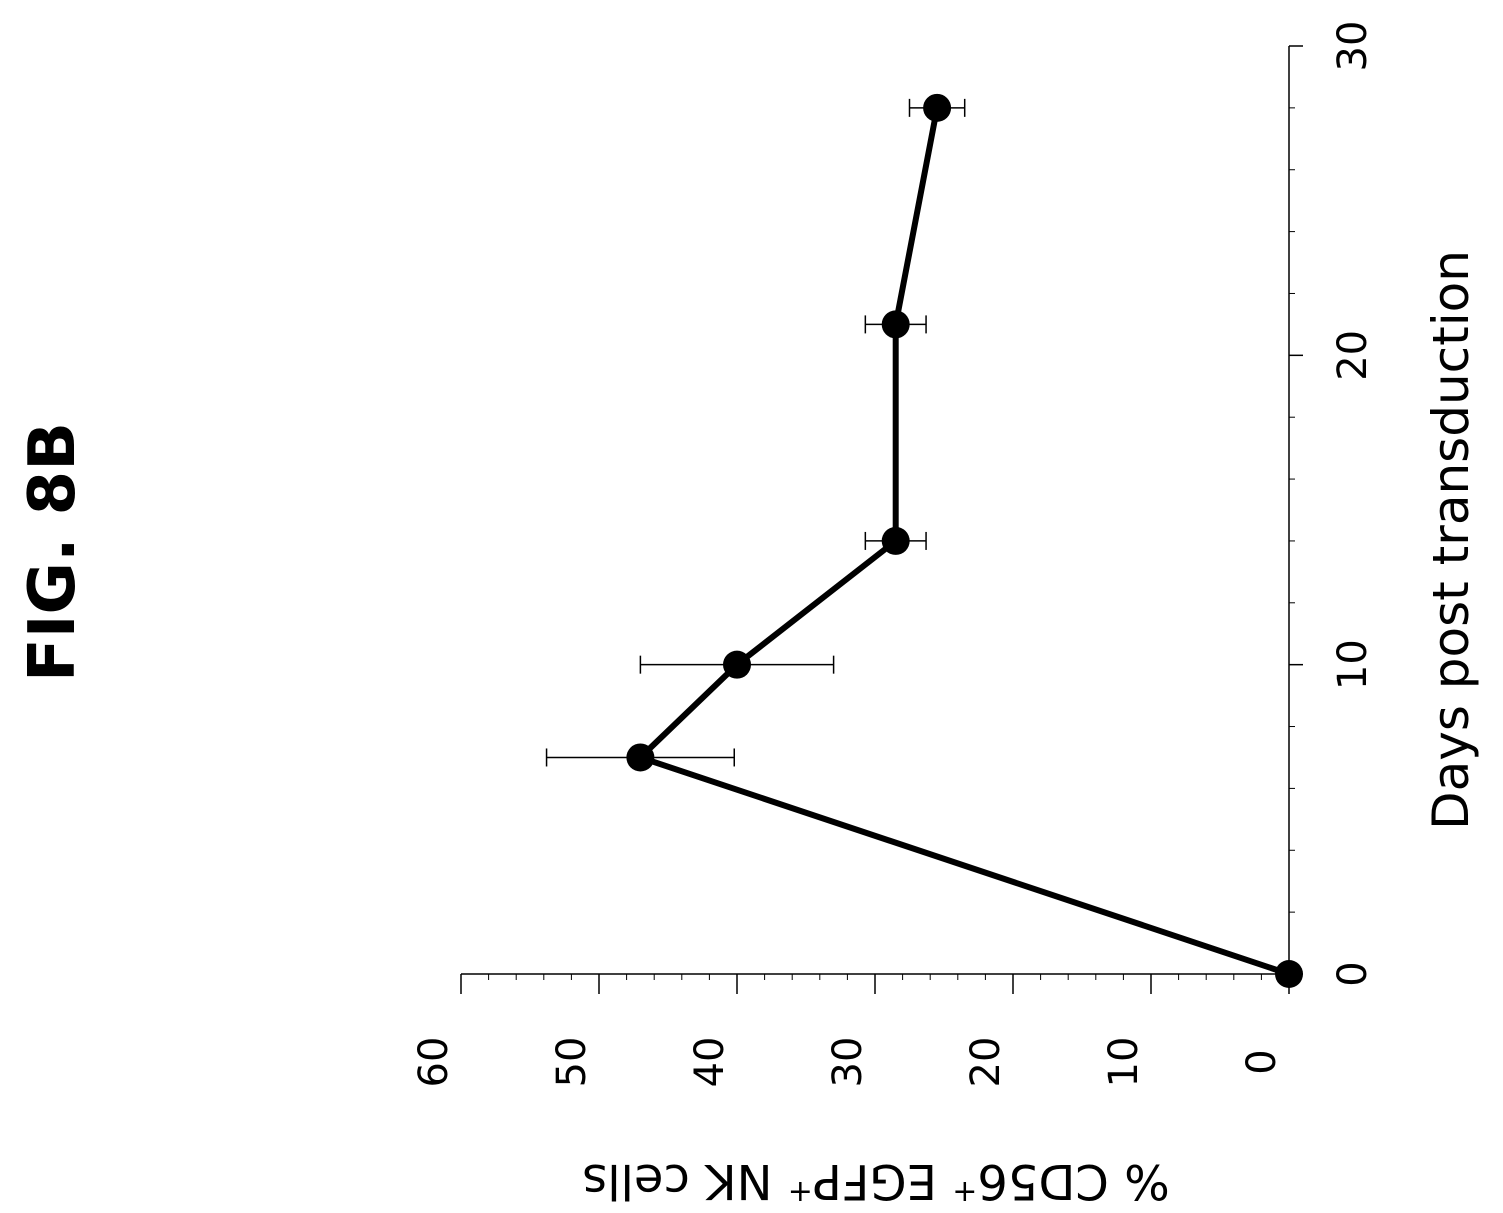  Describe the element at coordinates (572, 1062) in the screenshot. I see `y-tick-label: 50` at that location.